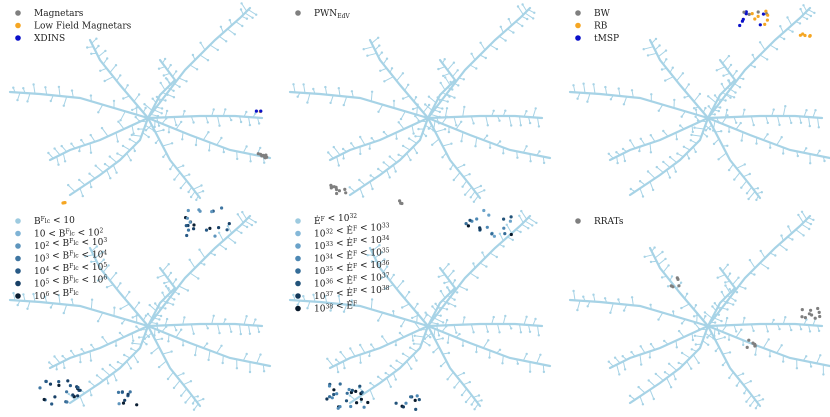  I want to click on legend-marker, so click(18, 258).